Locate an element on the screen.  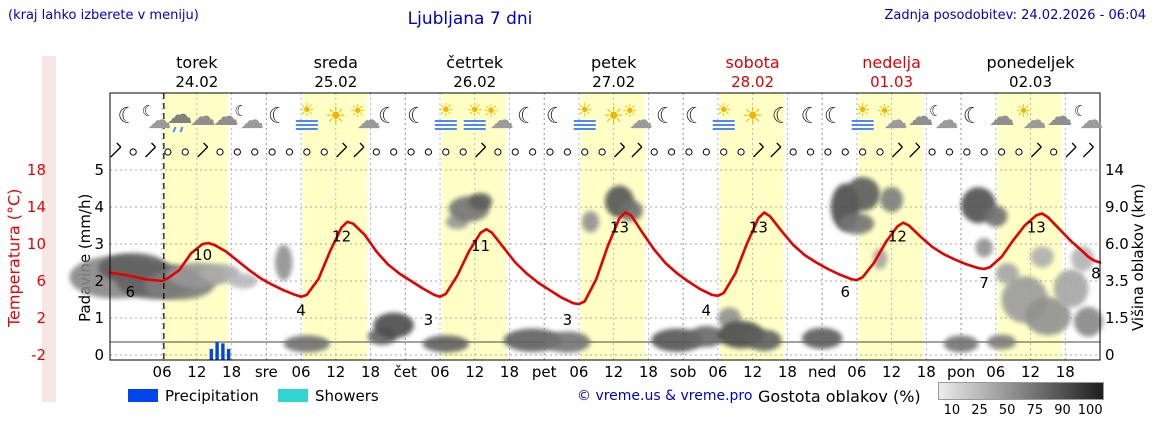
day-date: 02.03 is located at coordinates (1030, 82).